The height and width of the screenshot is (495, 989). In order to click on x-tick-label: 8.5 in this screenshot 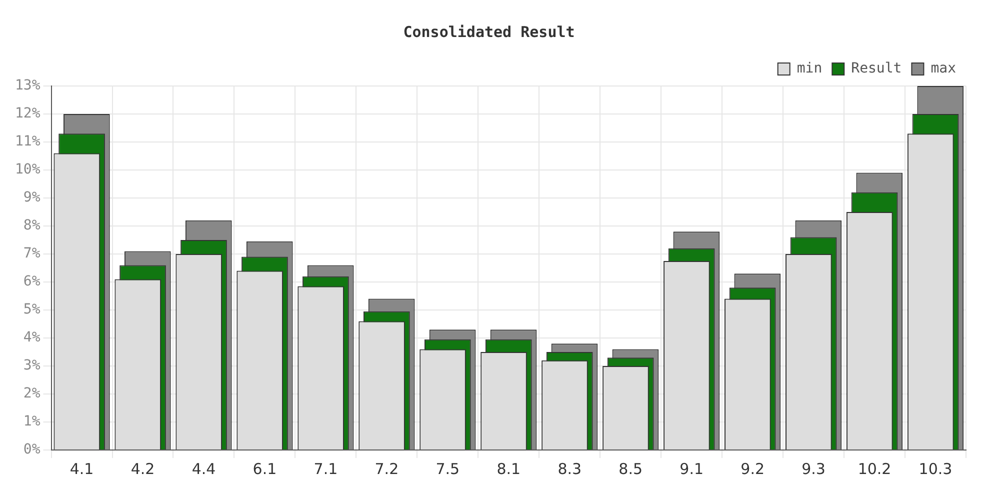, I will do `click(630, 469)`.